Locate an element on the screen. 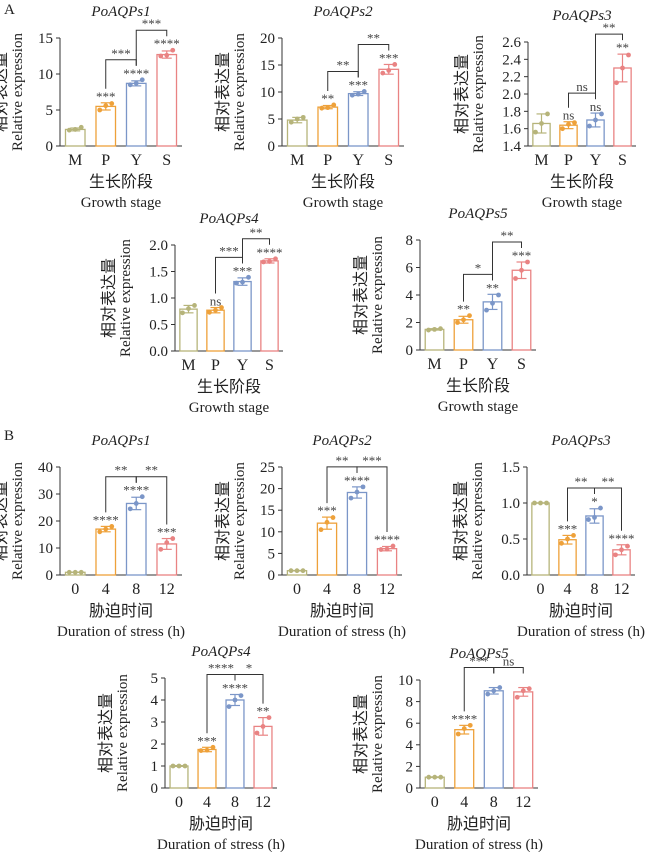 This screenshot has width=650, height=852. y-tick-label: 2.0 is located at coordinates (158, 246).